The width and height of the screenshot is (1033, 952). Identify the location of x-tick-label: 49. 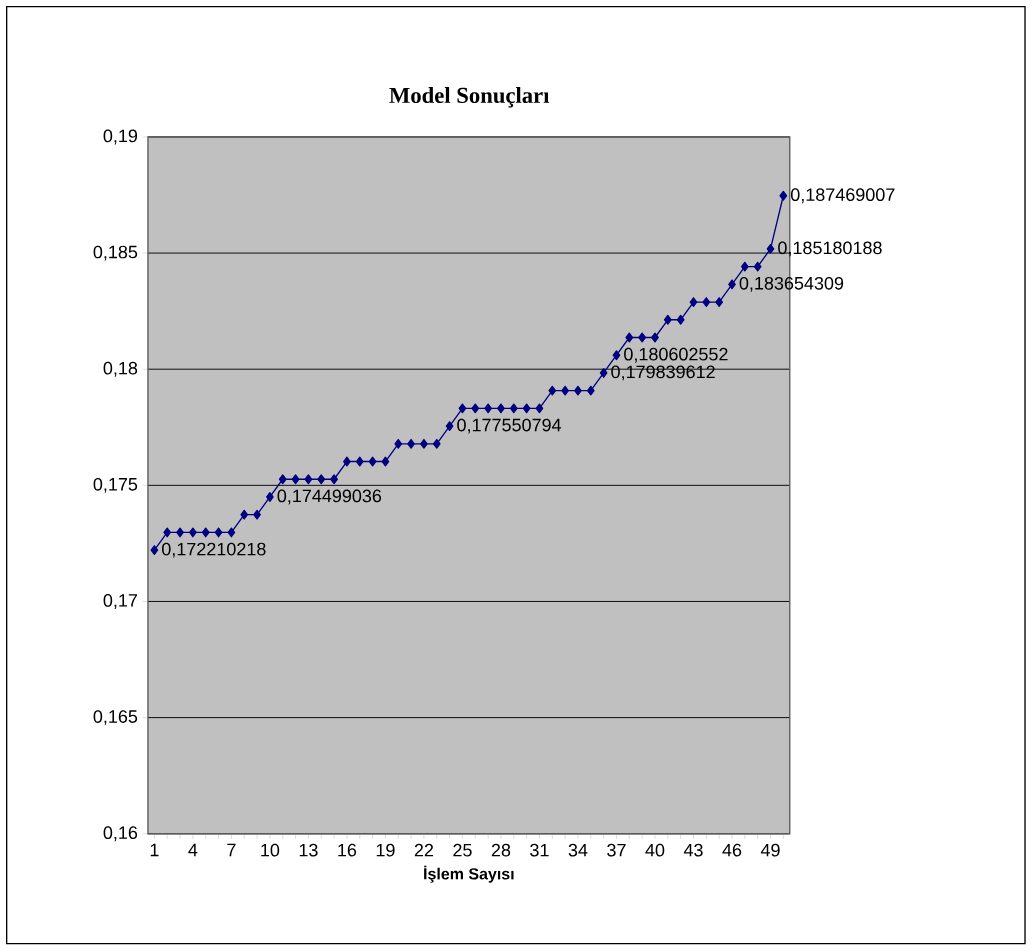
(770, 850).